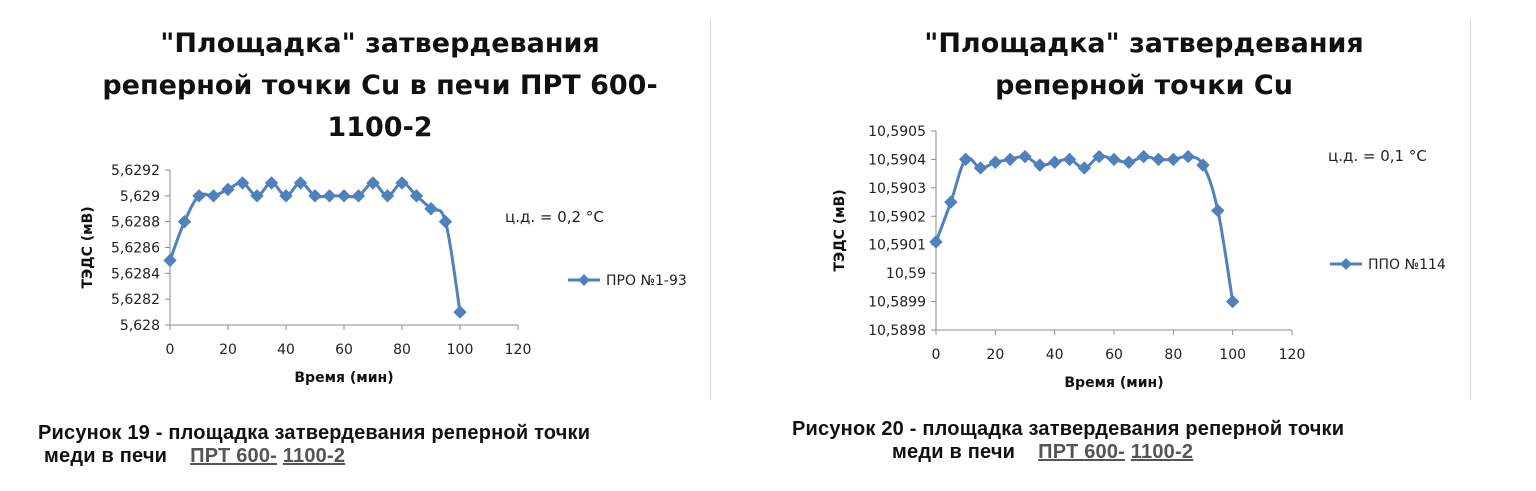  Describe the element at coordinates (1470, 210) in the screenshot. I see `panel-divider-right` at that location.